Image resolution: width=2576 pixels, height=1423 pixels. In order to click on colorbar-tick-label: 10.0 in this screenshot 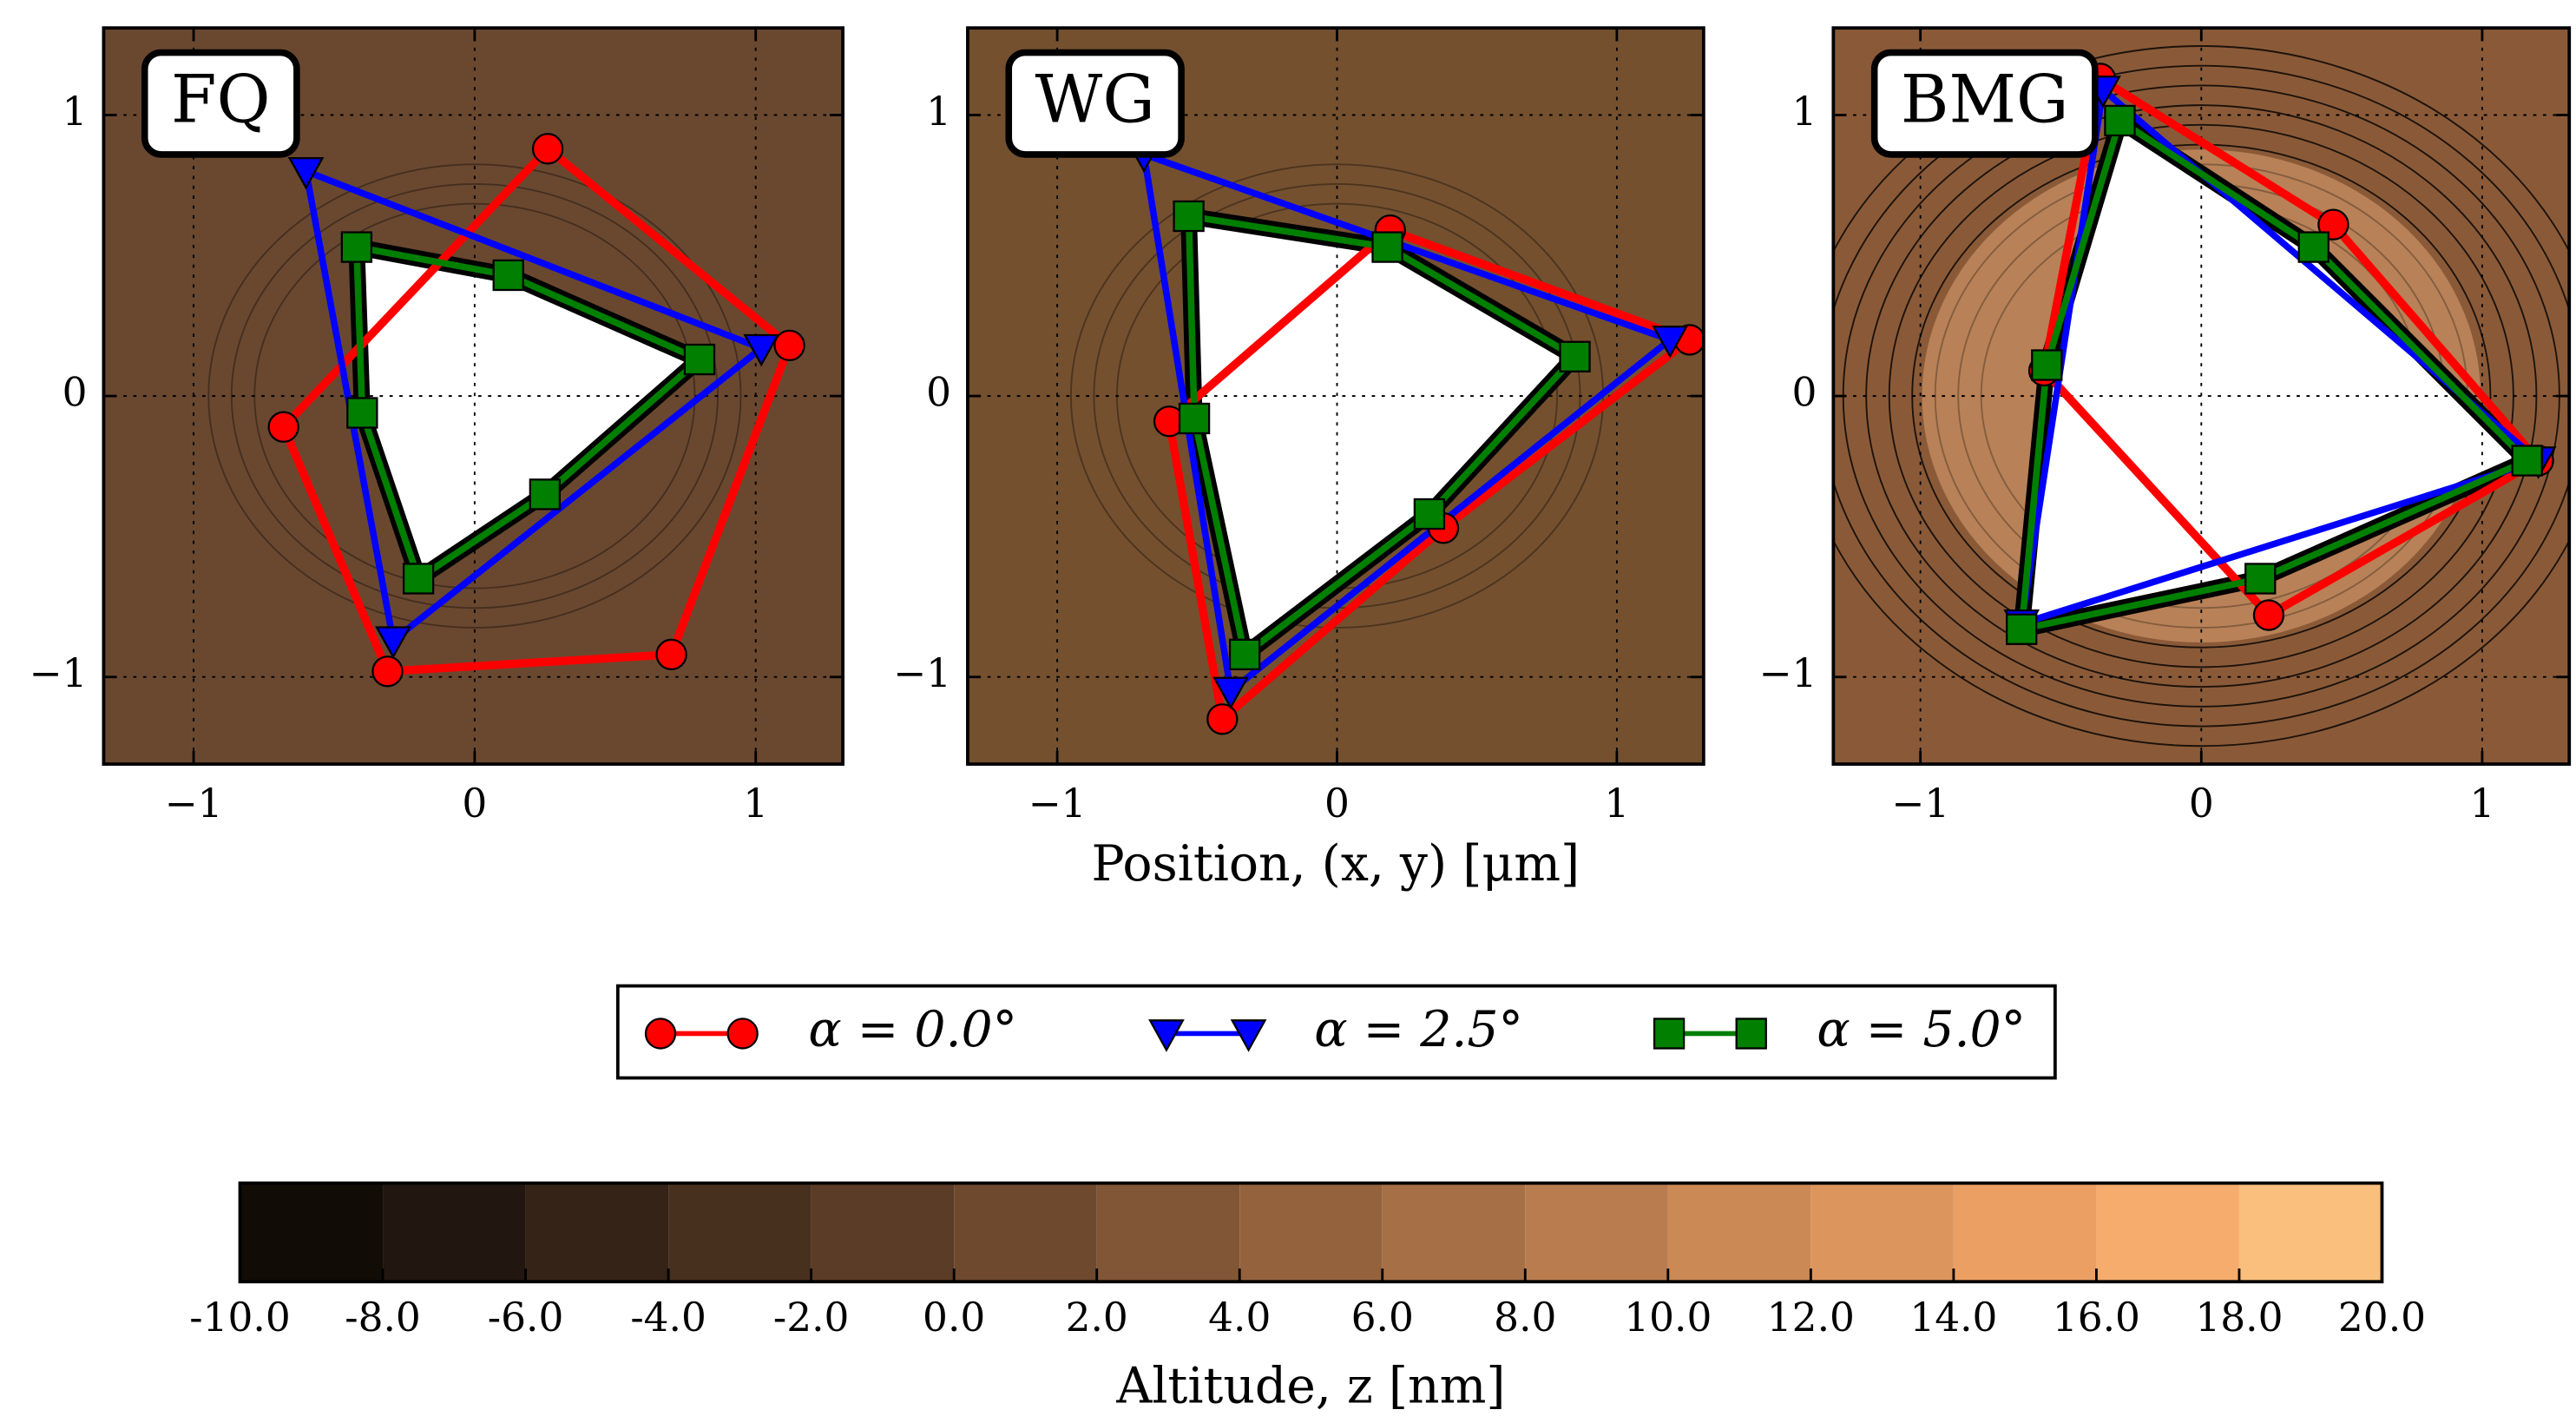, I will do `click(1668, 1318)`.